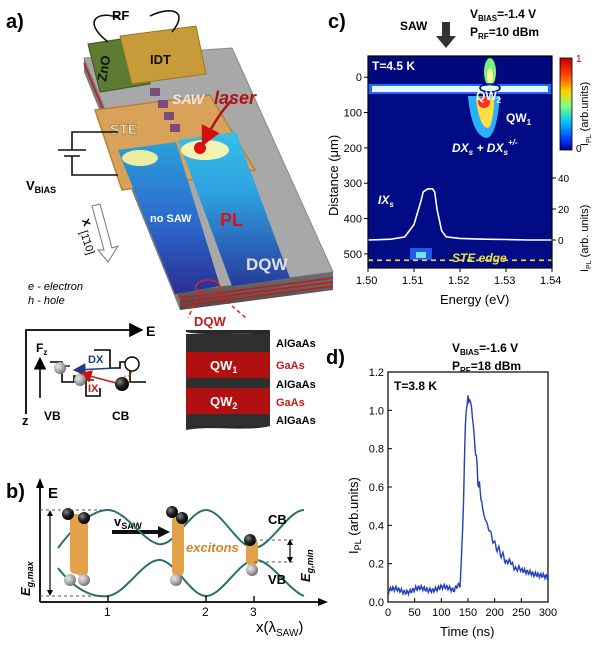  What do you see at coordinates (376, 565) in the screenshot?
I see `d-ytick-label: 0.2` at bounding box center [376, 565].